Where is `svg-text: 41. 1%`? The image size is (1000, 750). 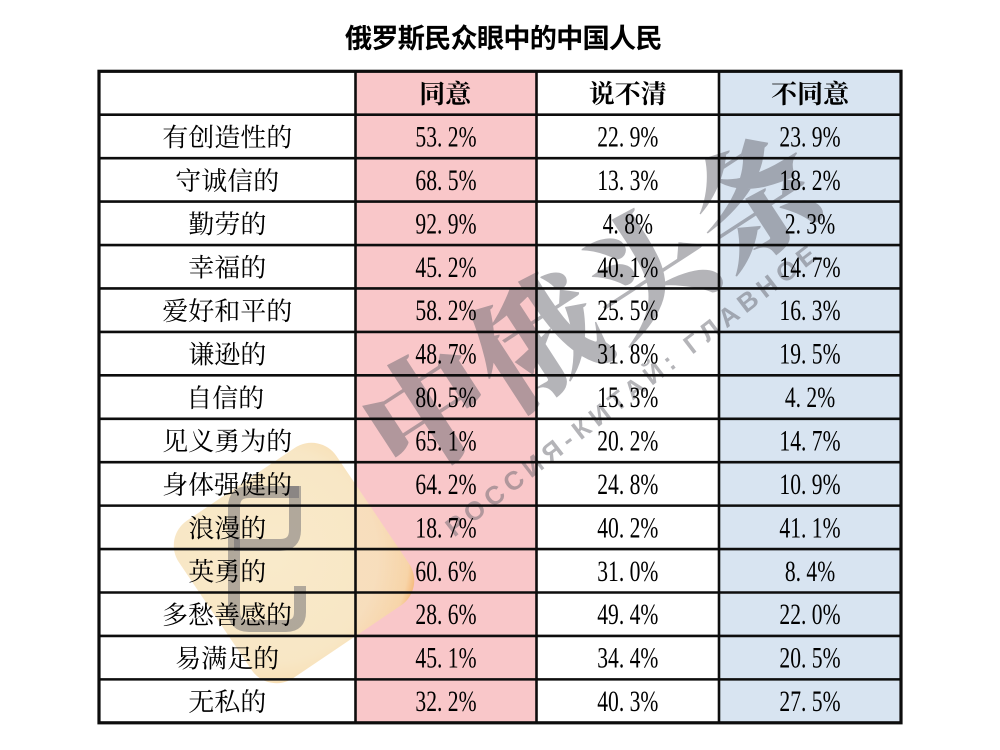 svg-text: 41. 1% is located at coordinates (809, 527).